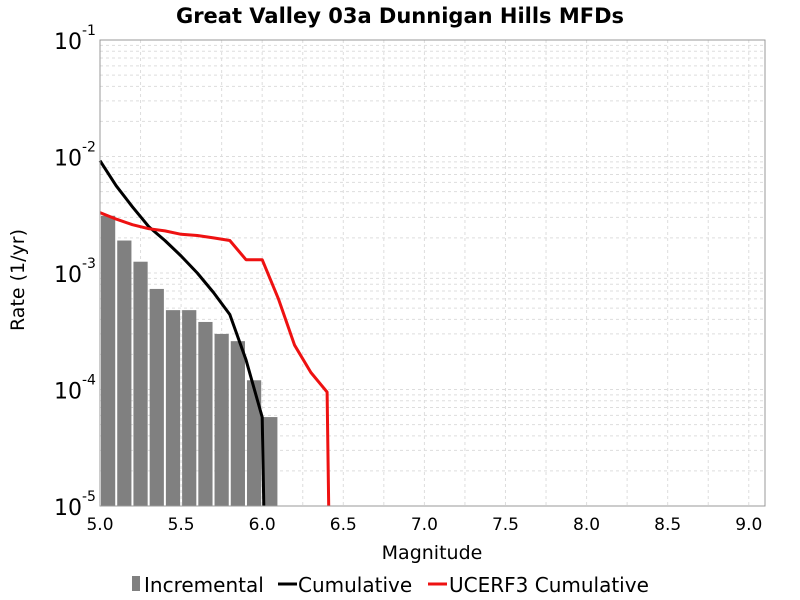  I want to click on y-tick-exponent: -5, so click(89, 497).